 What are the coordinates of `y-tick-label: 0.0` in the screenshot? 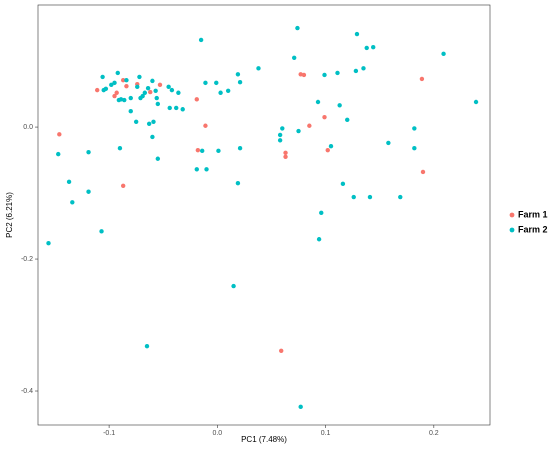 It's located at (28, 127).